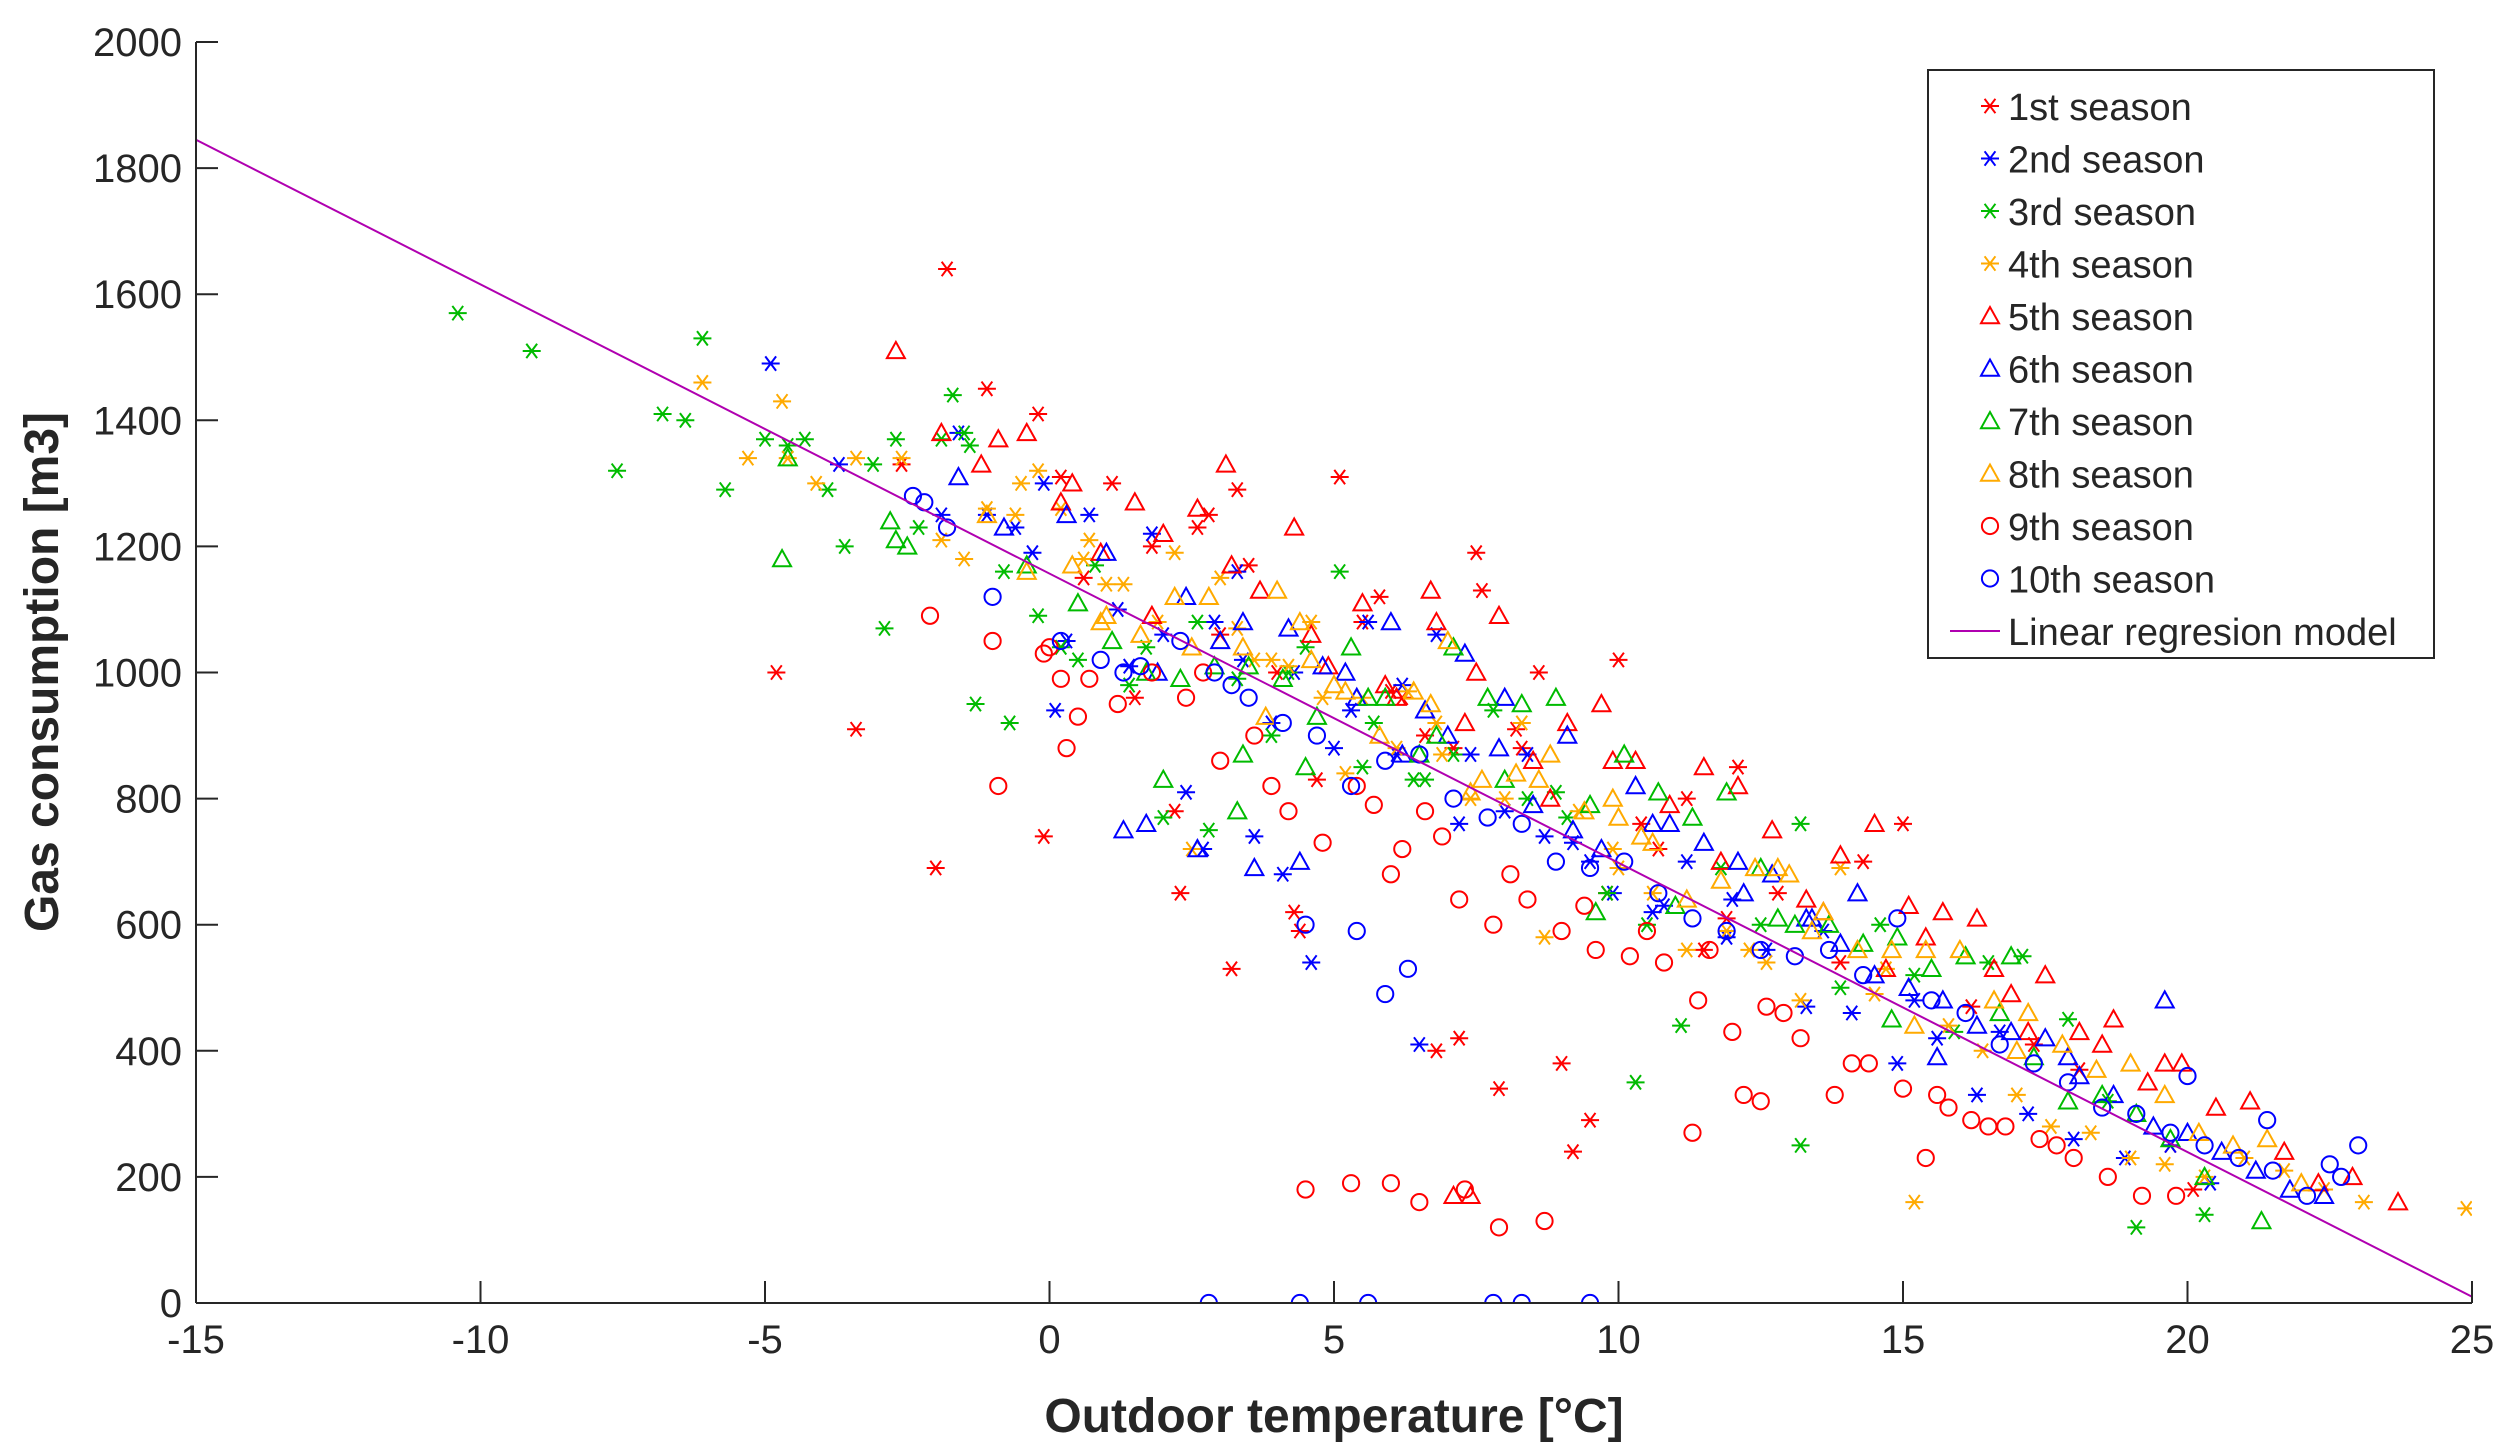  I want to click on legend-item: 5th season, so click(2086, 318).